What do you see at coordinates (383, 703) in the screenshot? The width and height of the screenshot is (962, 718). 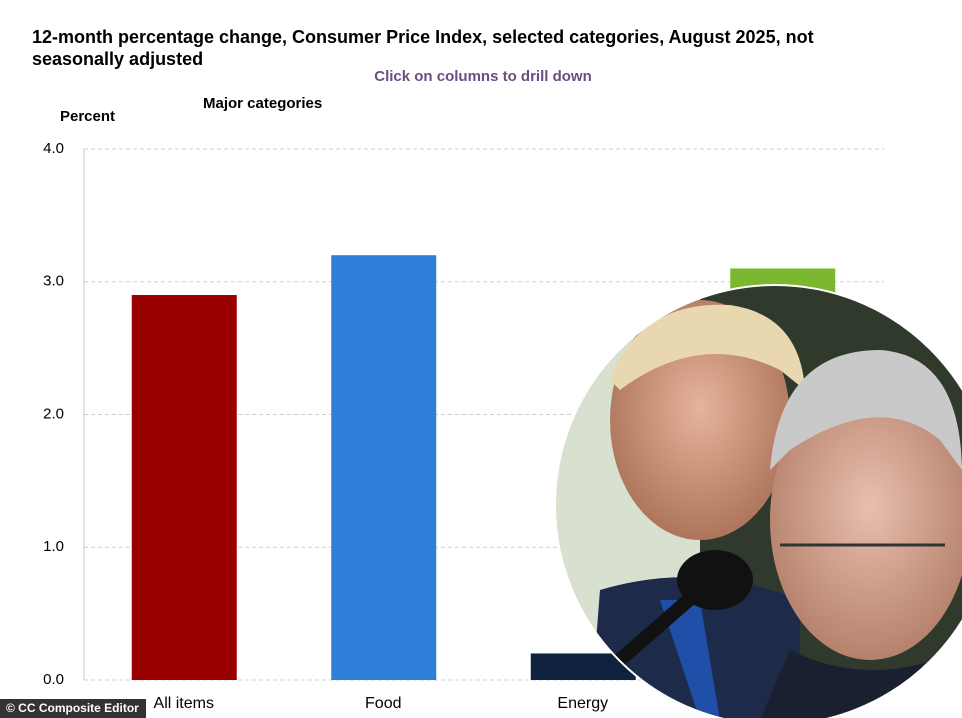 I see `x-tick-label: Food` at bounding box center [383, 703].